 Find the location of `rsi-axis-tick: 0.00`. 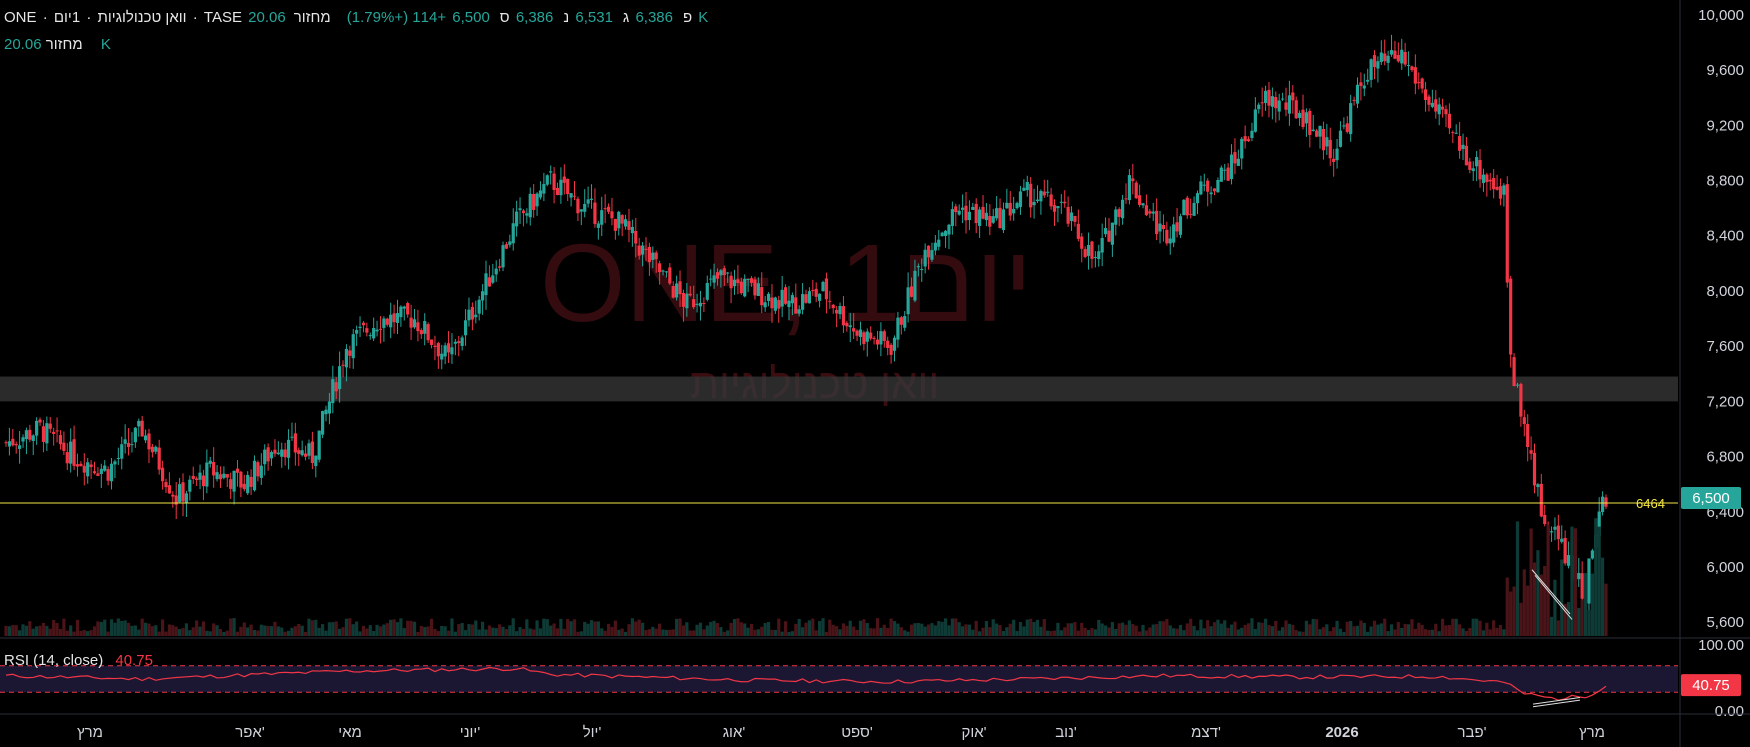

rsi-axis-tick: 0.00 is located at coordinates (1729, 711).